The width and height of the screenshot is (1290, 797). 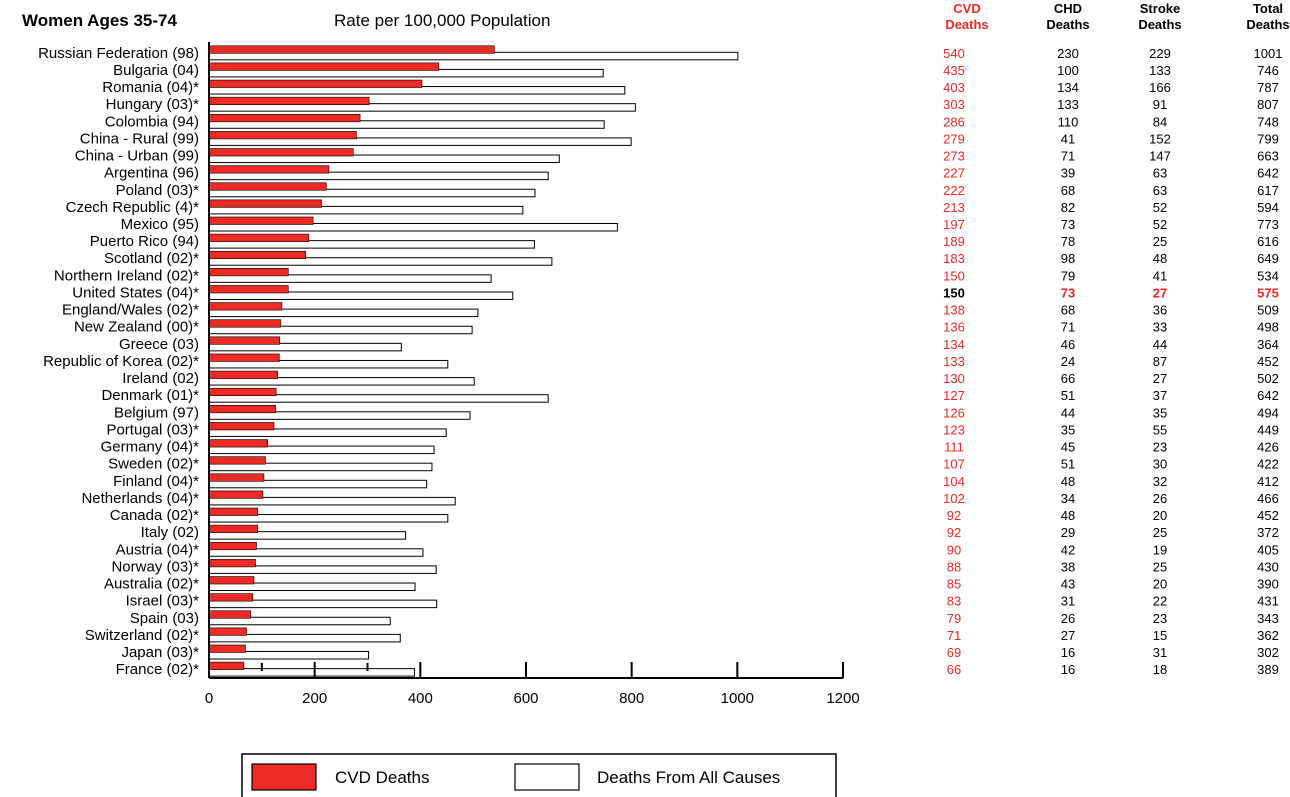 I want to click on table-cell: 575, so click(x=1268, y=292).